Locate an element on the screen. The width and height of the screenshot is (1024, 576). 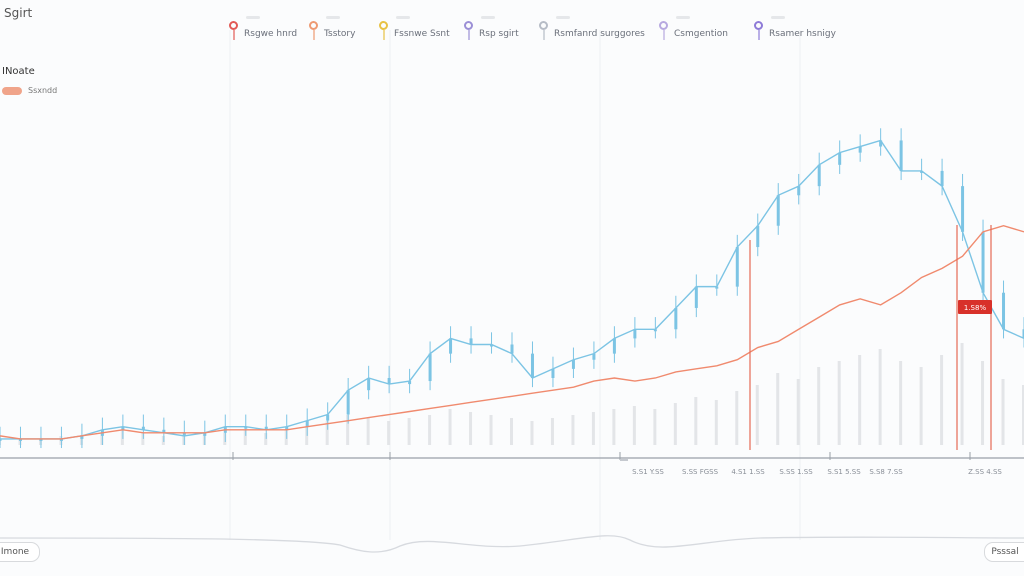
legend-item-3: Rsp sgirt is located at coordinates (491, 30).